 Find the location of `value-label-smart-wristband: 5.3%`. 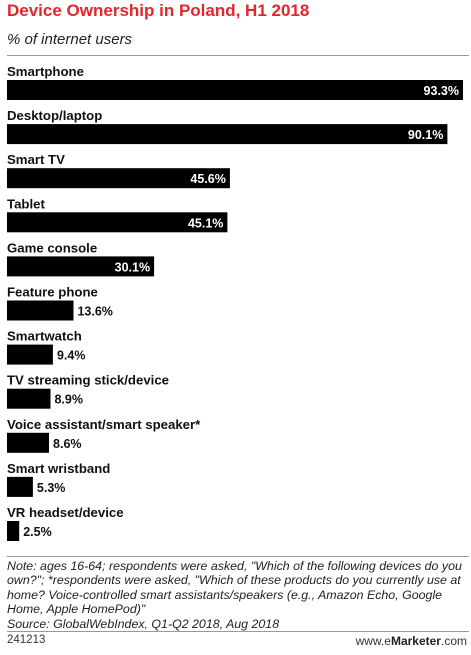

value-label-smart-wristband: 5.3% is located at coordinates (51, 488).